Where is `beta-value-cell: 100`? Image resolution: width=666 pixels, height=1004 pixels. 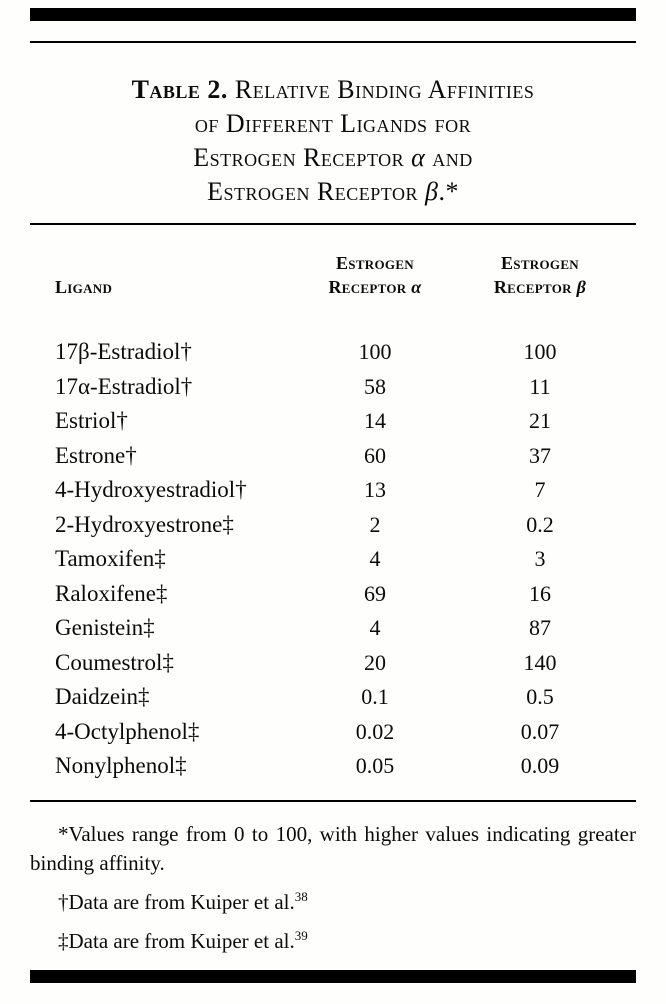 beta-value-cell: 100 is located at coordinates (540, 351).